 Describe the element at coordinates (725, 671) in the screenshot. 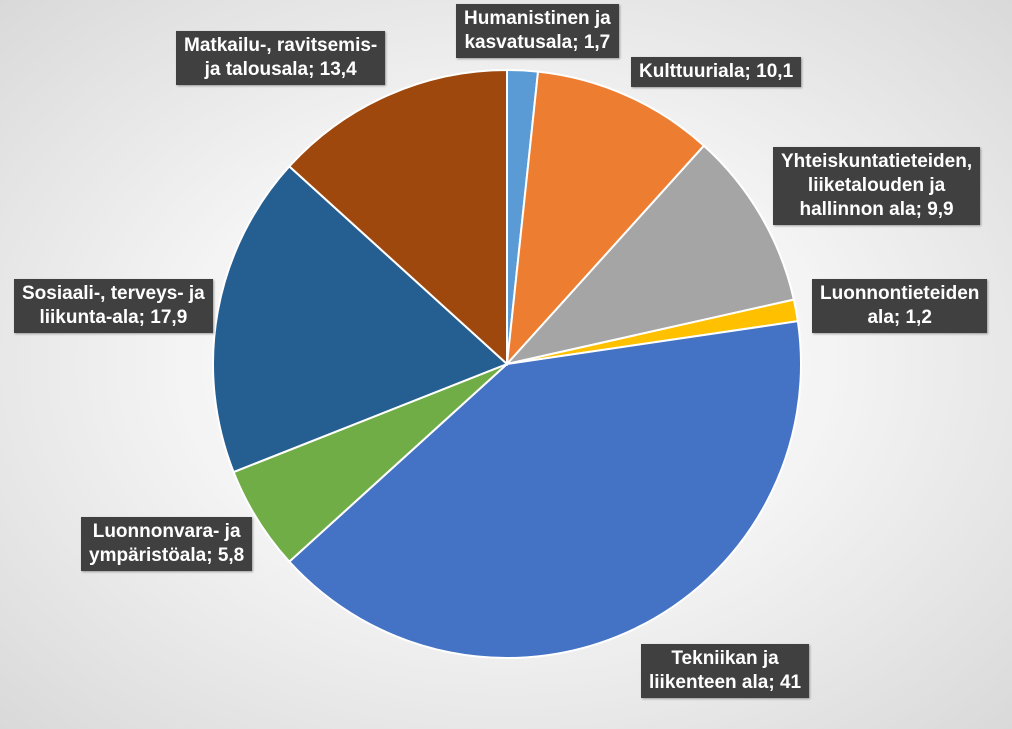

I see `data-label-tekniikan: Tekniikan ja liikenteen ala; 41` at that location.